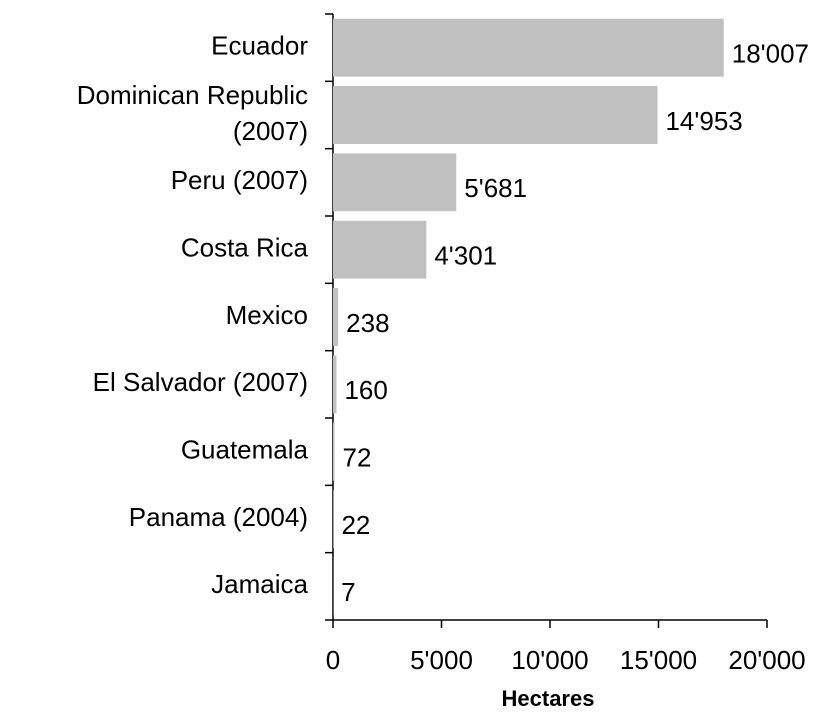 The height and width of the screenshot is (720, 834). I want to click on x-tick-label: 20'000, so click(766, 660).